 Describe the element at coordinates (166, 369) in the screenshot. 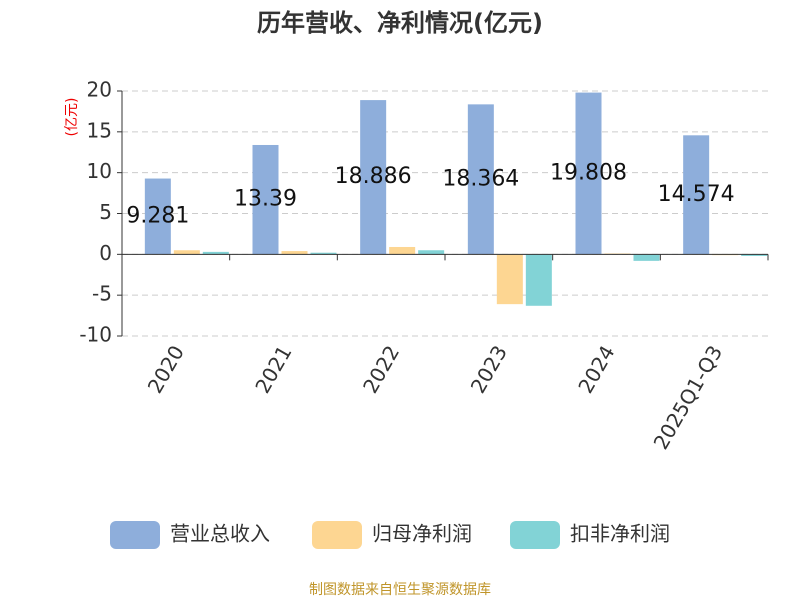

I see `x-tick-label: 2020` at that location.